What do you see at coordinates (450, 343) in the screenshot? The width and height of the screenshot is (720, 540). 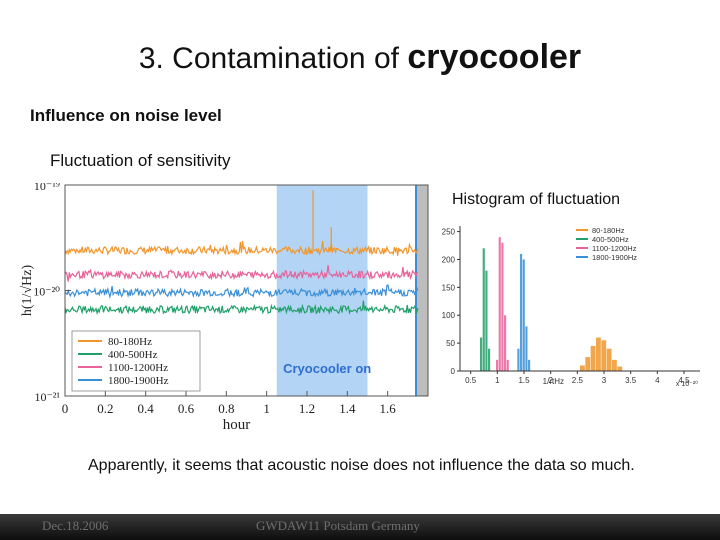 I see `y-tick-label: 50` at bounding box center [450, 343].